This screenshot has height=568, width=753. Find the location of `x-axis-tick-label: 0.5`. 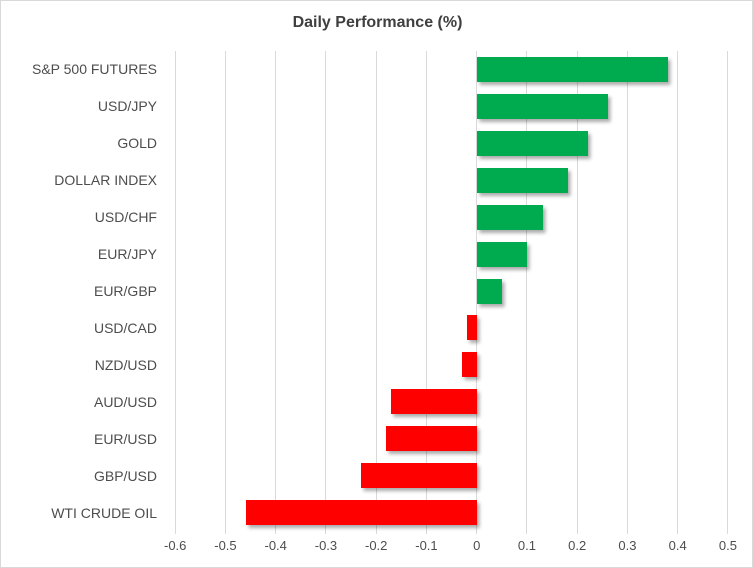

x-axis-tick-label: 0.5 is located at coordinates (727, 545).